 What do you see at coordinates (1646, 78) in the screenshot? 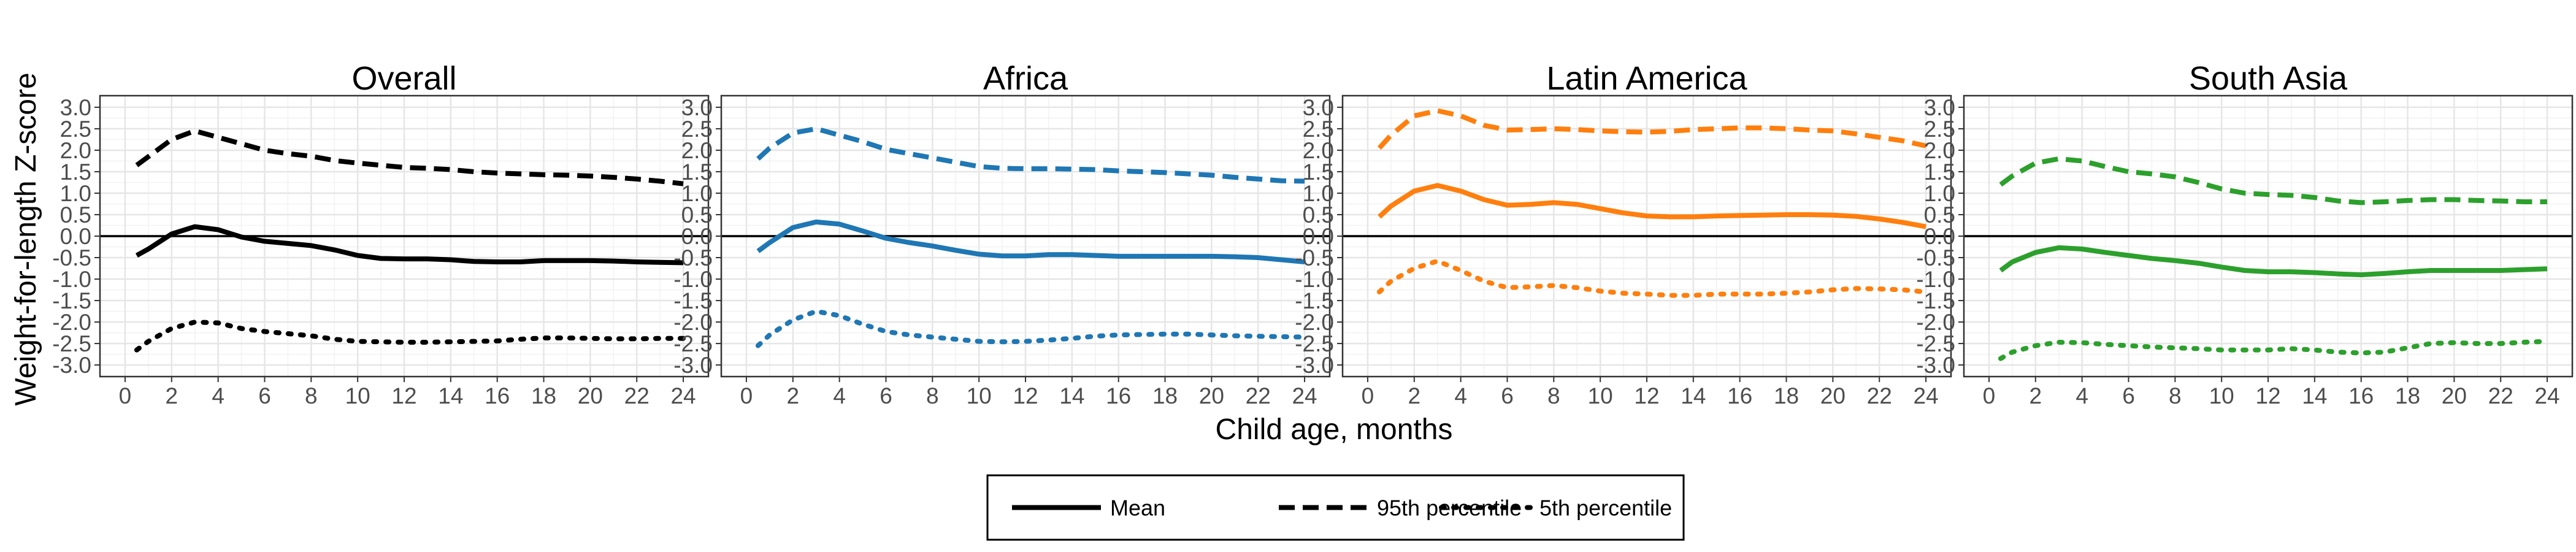
I see `panel-title-latin-america: Latin America` at bounding box center [1646, 78].